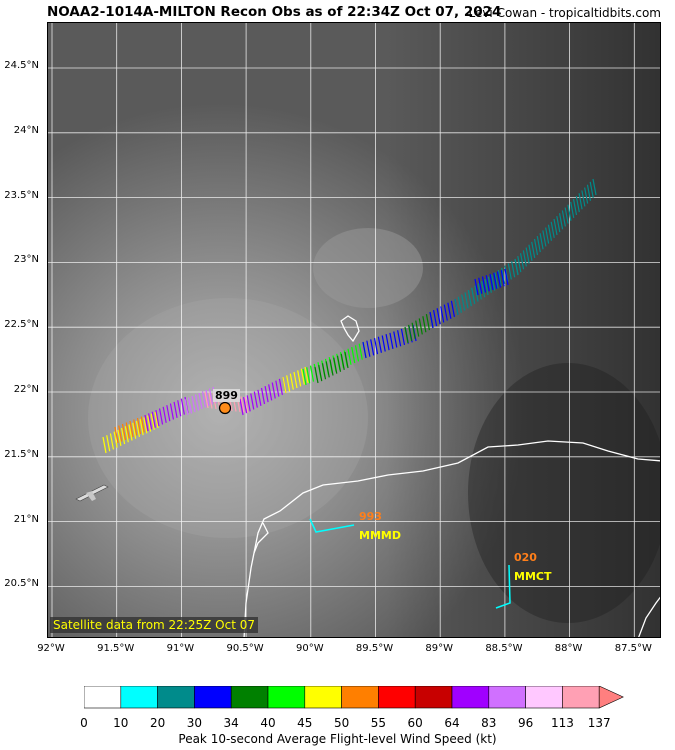  Describe the element at coordinates (332, 525) in the screenshot. I see `station-mmmd-barb` at that location.